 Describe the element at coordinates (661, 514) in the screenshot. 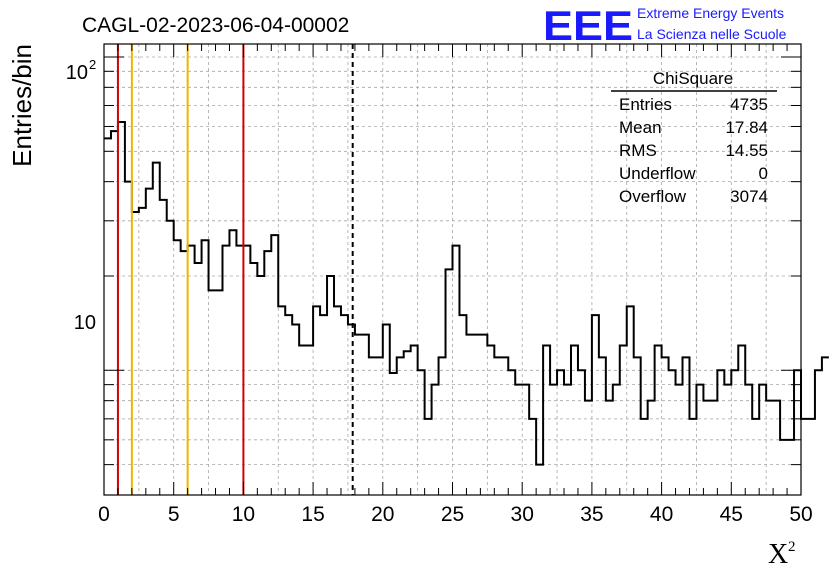

I see `x-tick-label: 40` at that location.